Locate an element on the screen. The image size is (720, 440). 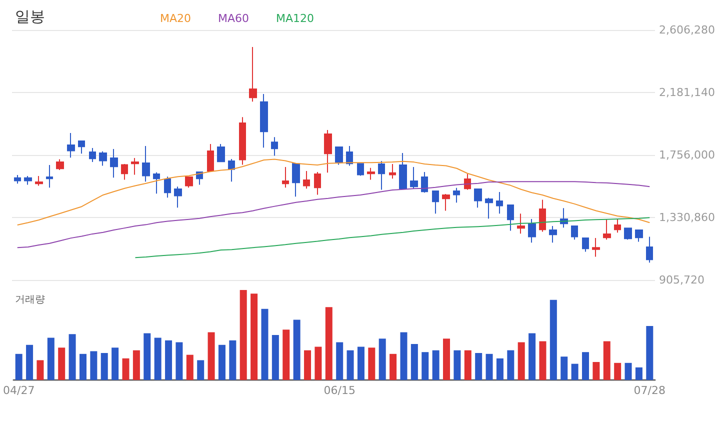
y-tick-label: 1,756,000 is located at coordinates (687, 155).